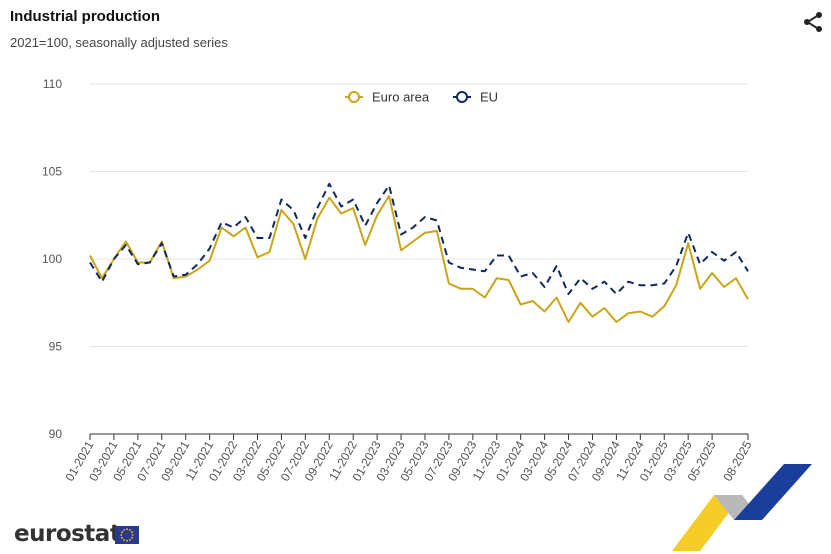 The width and height of the screenshot is (831, 554). What do you see at coordinates (127, 535) in the screenshot?
I see `eu-flag-icon` at bounding box center [127, 535].